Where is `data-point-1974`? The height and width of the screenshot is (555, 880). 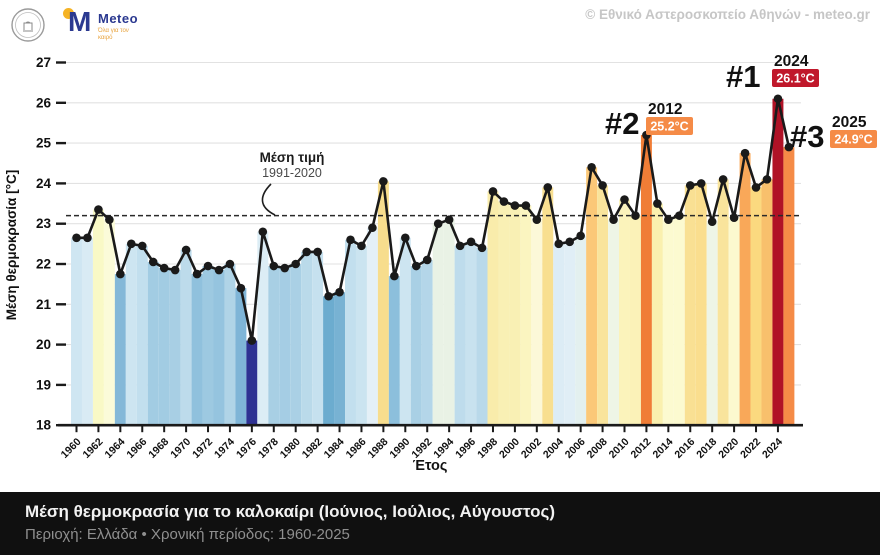 data-point-1974 is located at coordinates (230, 264).